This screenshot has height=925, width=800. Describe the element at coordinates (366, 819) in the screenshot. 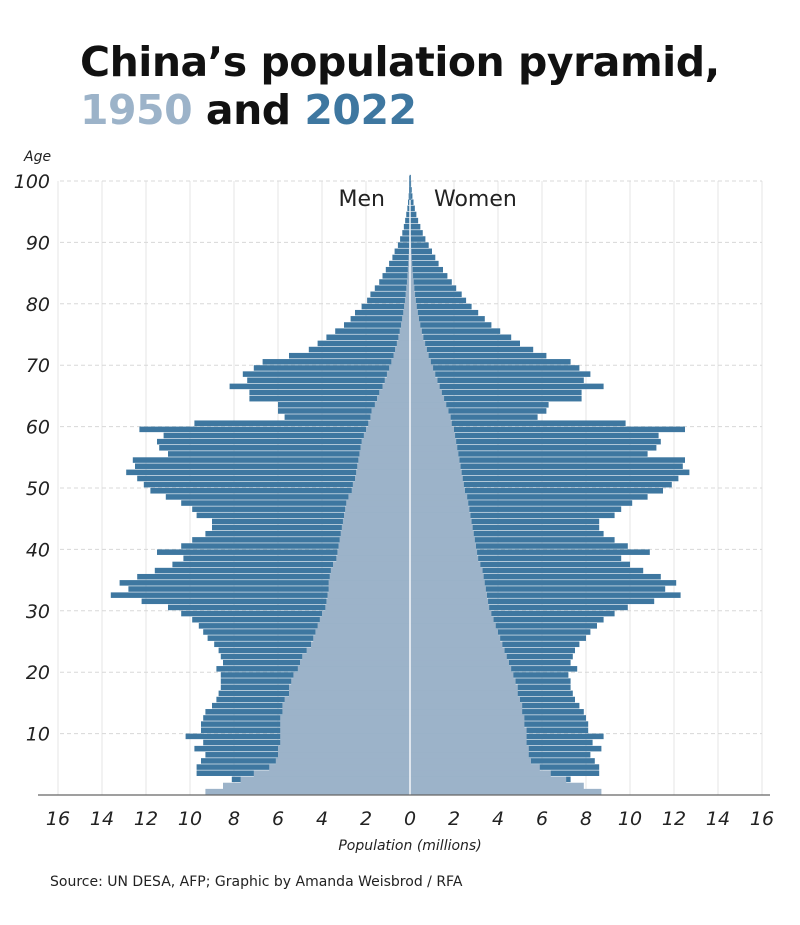

I see `x-tick-label: 2` at that location.